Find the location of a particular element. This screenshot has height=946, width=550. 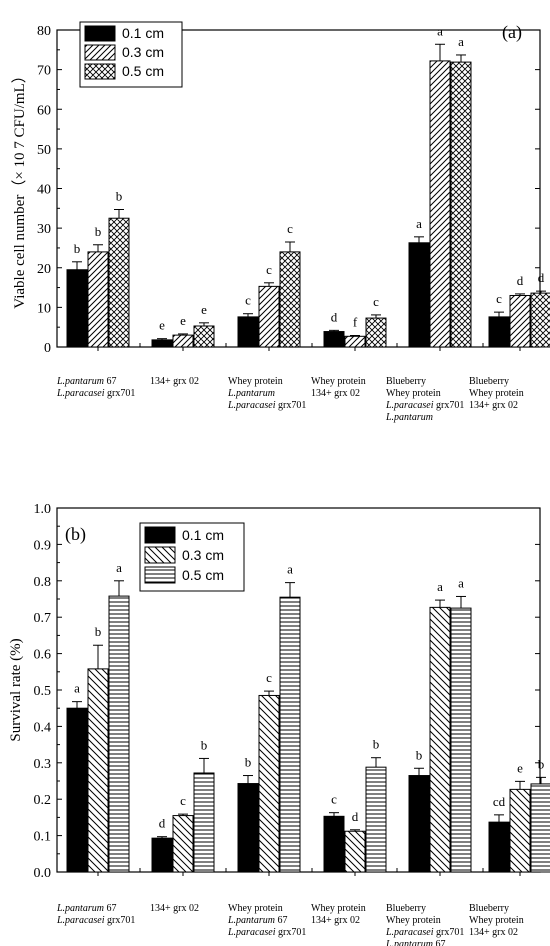

significance-letter: cd is located at coordinates (499, 801).